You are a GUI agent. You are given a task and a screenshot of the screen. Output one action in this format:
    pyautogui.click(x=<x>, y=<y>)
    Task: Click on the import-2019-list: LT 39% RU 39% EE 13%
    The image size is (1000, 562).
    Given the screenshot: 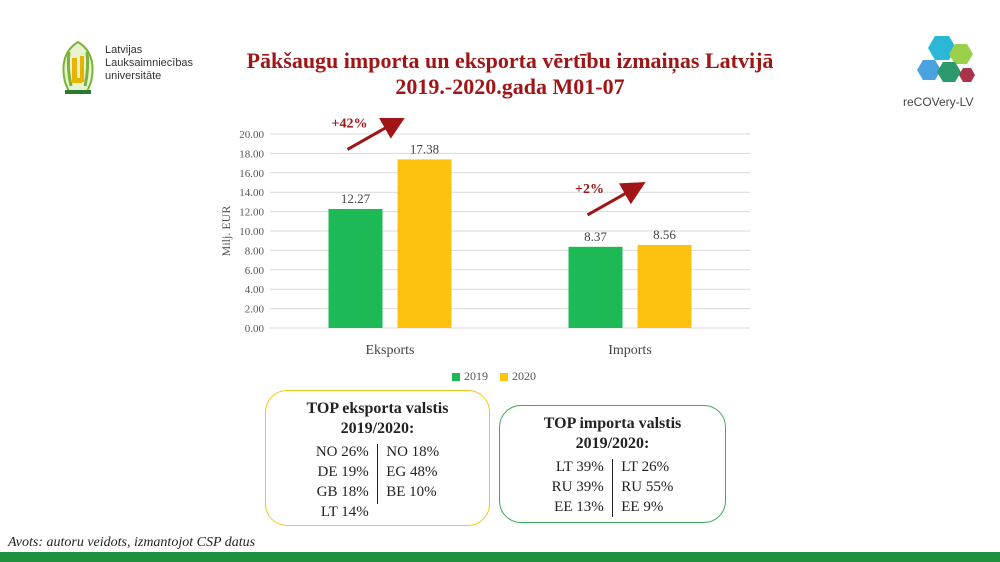 What is the action you would take?
    pyautogui.click(x=572, y=487)
    